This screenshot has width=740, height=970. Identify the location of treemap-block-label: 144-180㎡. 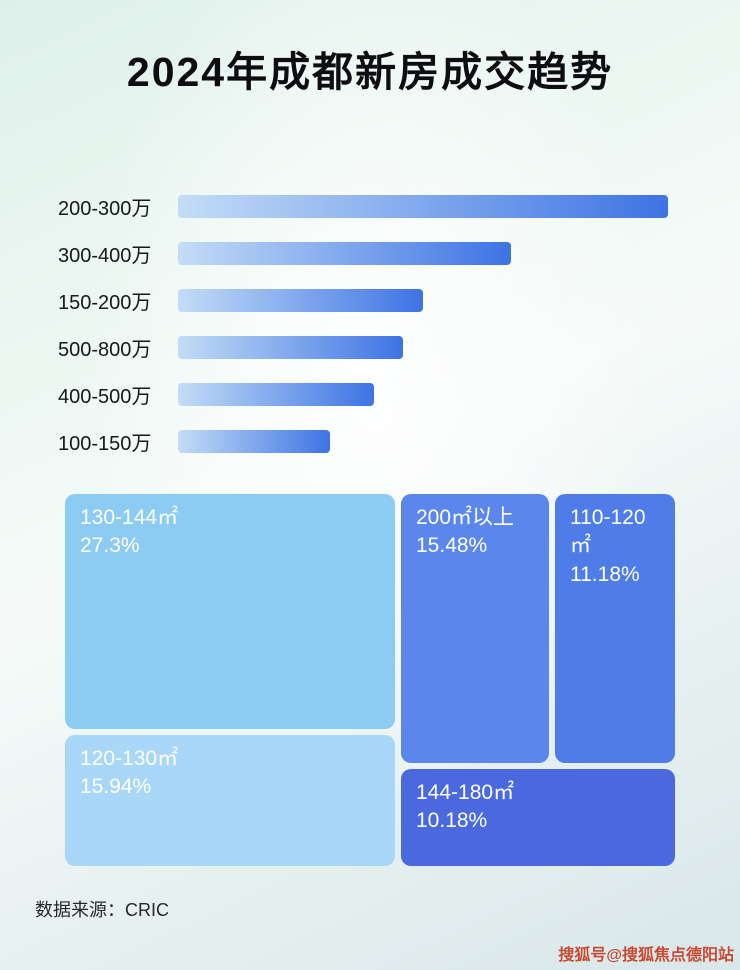
(465, 792).